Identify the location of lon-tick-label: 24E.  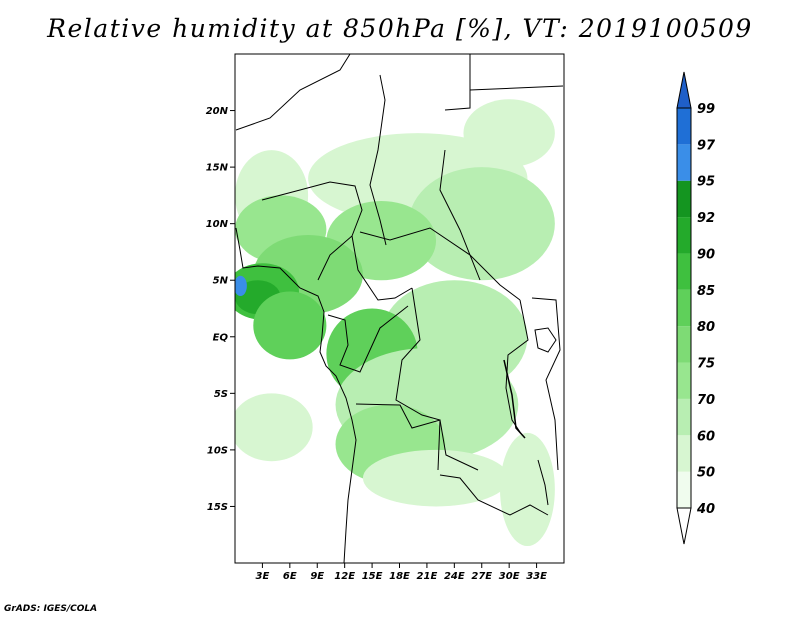
(454, 576).